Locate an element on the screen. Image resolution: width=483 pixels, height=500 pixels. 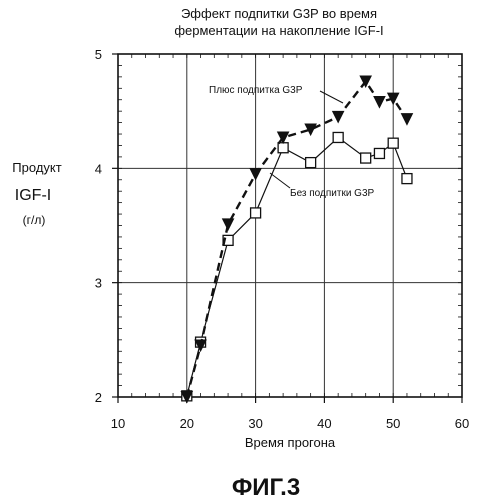
x-tick-label: 50 is located at coordinates (393, 423).